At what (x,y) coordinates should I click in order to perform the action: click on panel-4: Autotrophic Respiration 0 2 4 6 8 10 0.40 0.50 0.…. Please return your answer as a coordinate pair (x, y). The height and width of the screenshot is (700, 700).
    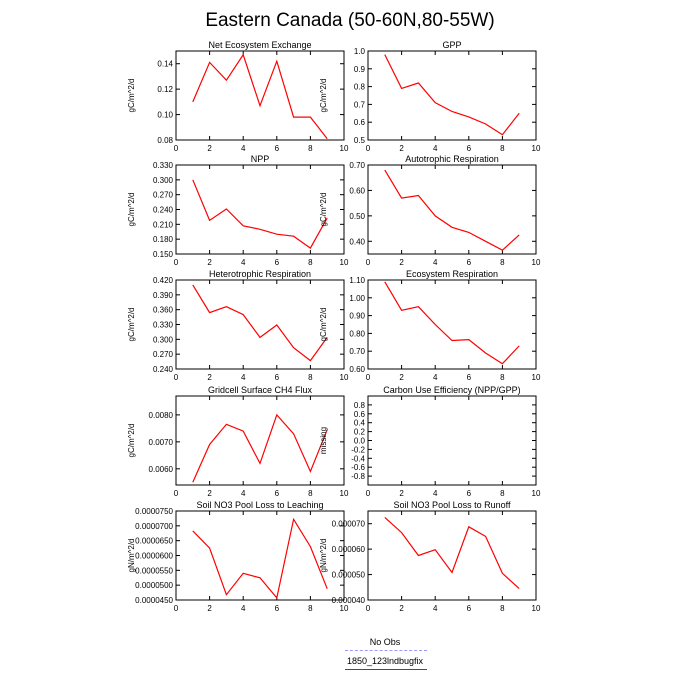
    Looking at the image, I should click on (430, 210).